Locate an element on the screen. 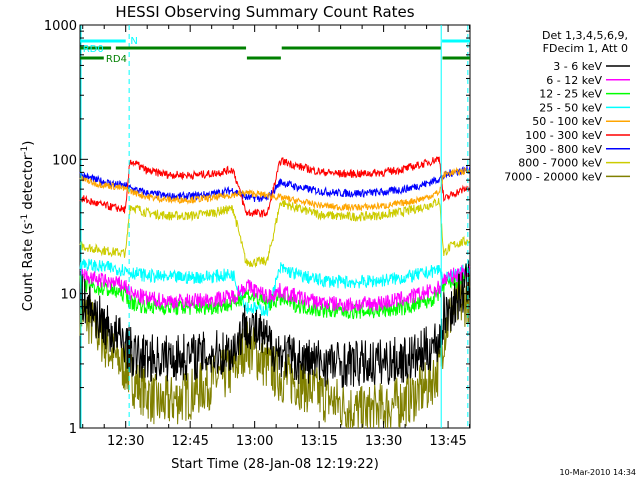  flag-label-rd0: RD0 is located at coordinates (93, 49).